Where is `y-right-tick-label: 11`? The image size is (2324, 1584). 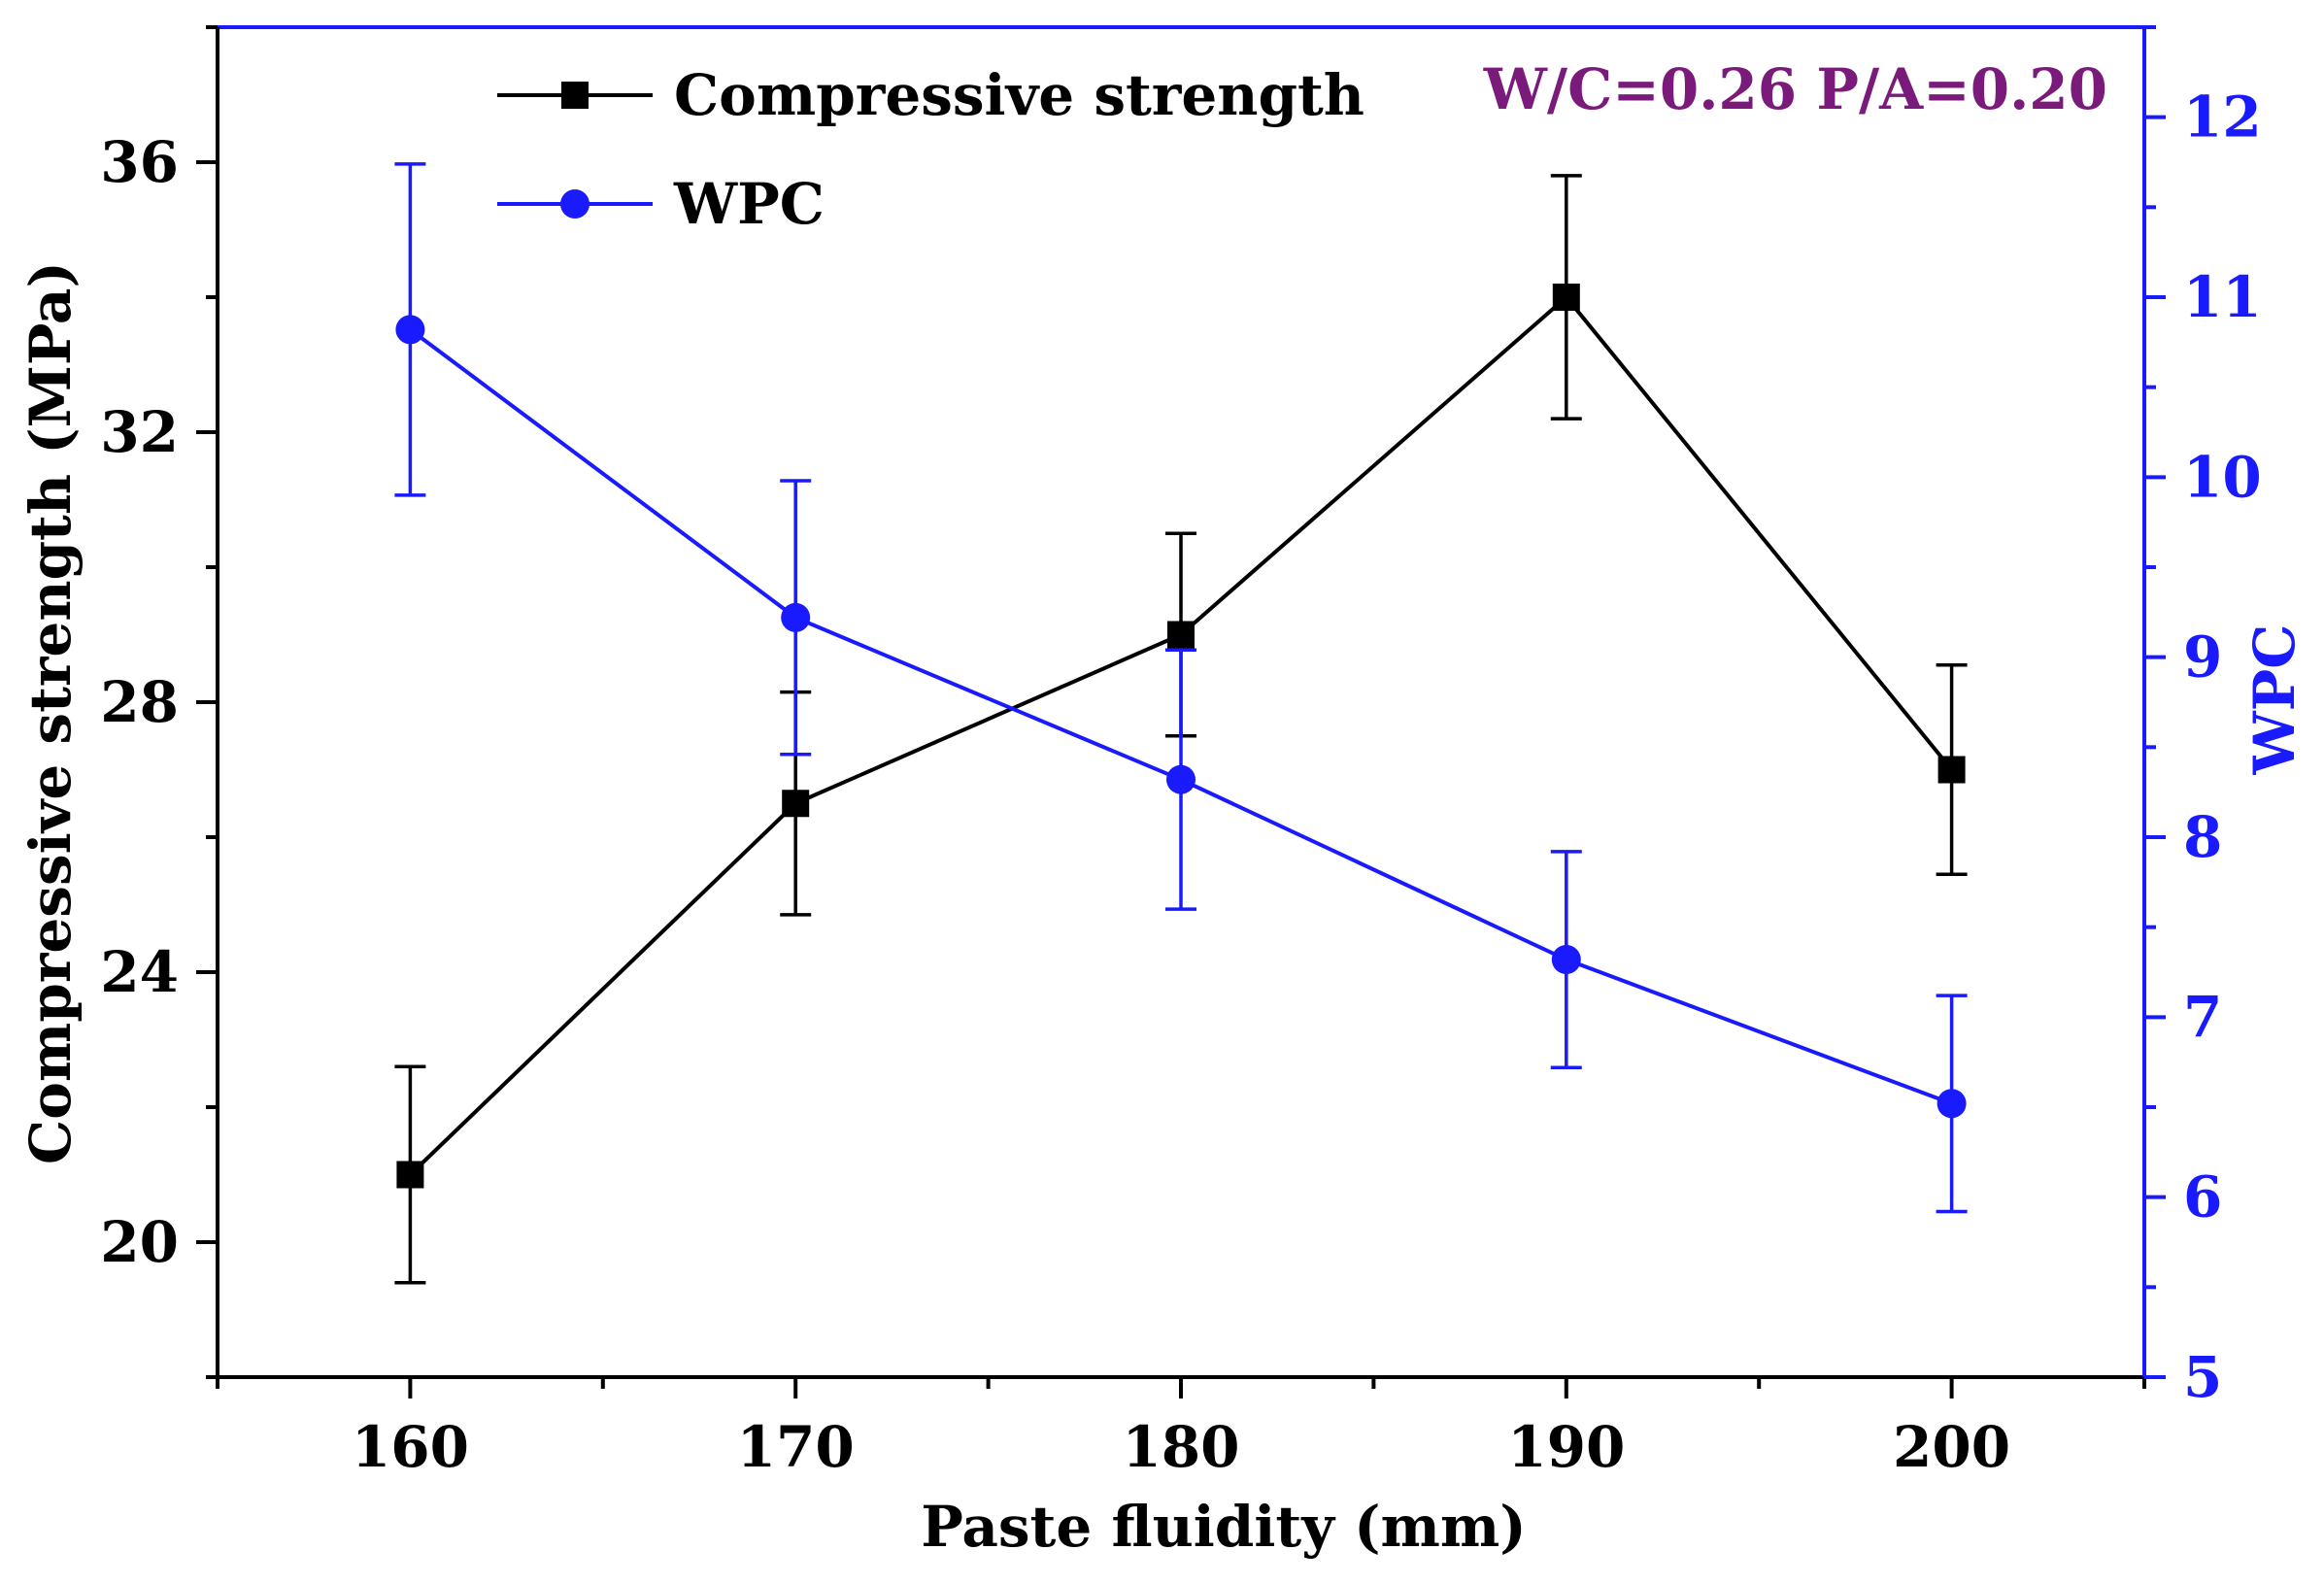 y-right-tick-label: 11 is located at coordinates (2222, 297).